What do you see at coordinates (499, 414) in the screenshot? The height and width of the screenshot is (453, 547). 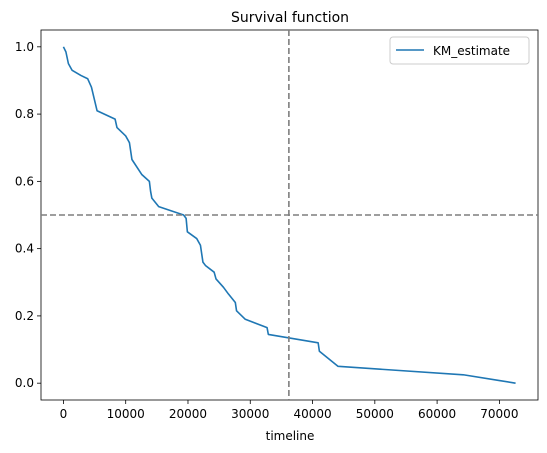 I see `x-tick-label-7: 70000` at bounding box center [499, 414].